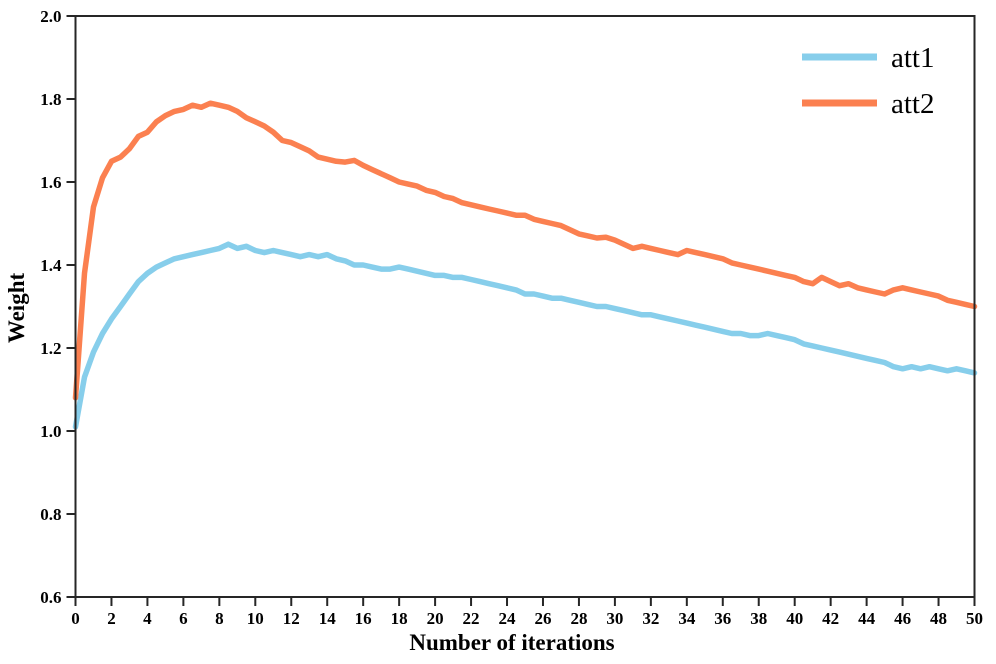  I want to click on y-axis-ticks: 0.6 0.8 1.0 1.2 1.4 1.6 1.8 2.0, so click(58, 307).